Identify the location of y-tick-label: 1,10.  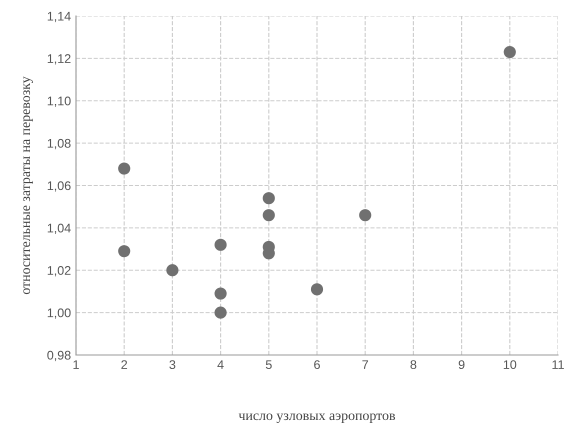
(59, 101).